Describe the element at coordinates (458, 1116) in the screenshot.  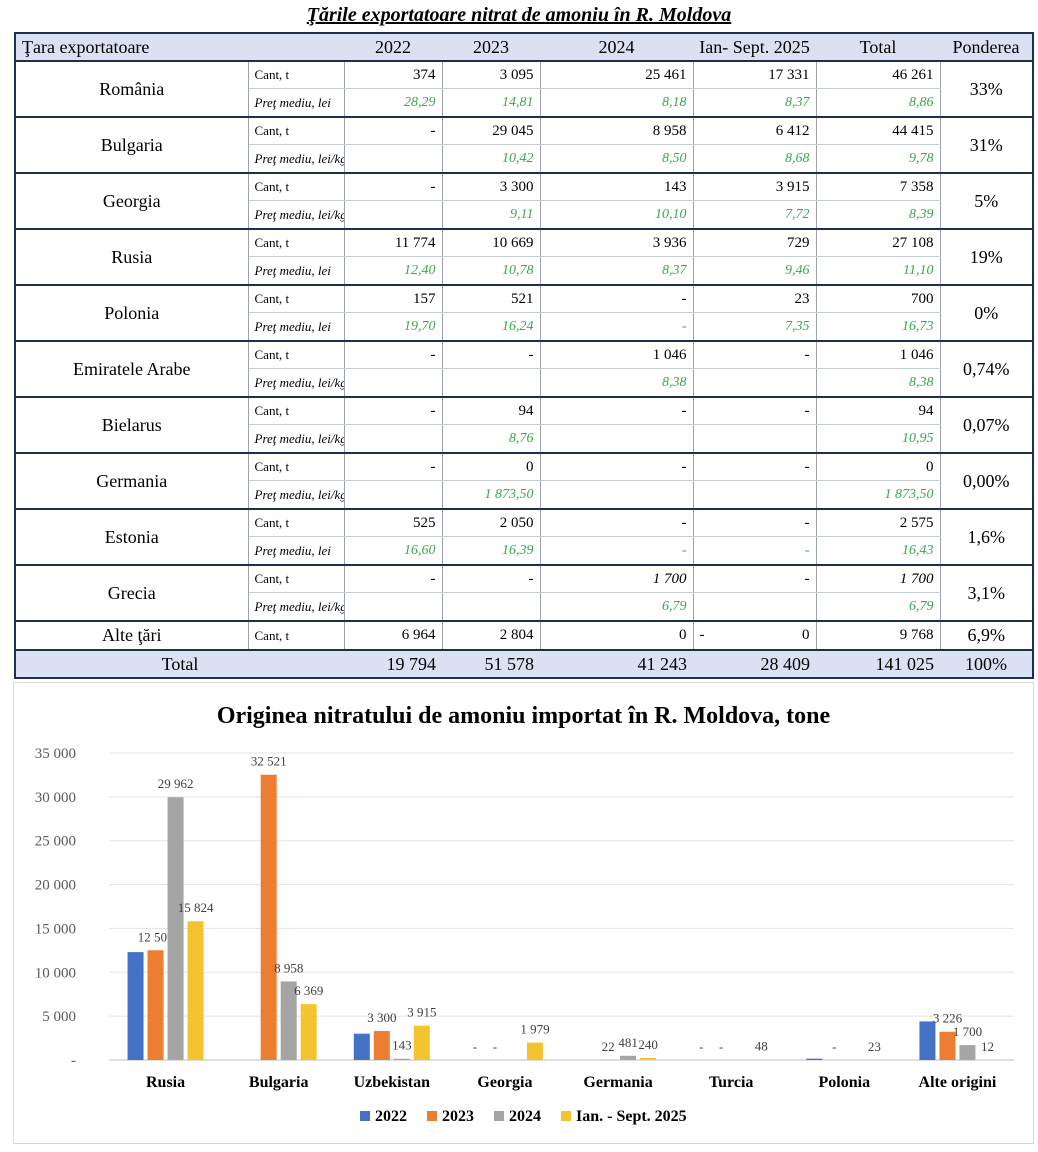
I see `legend-label: 2023` at that location.